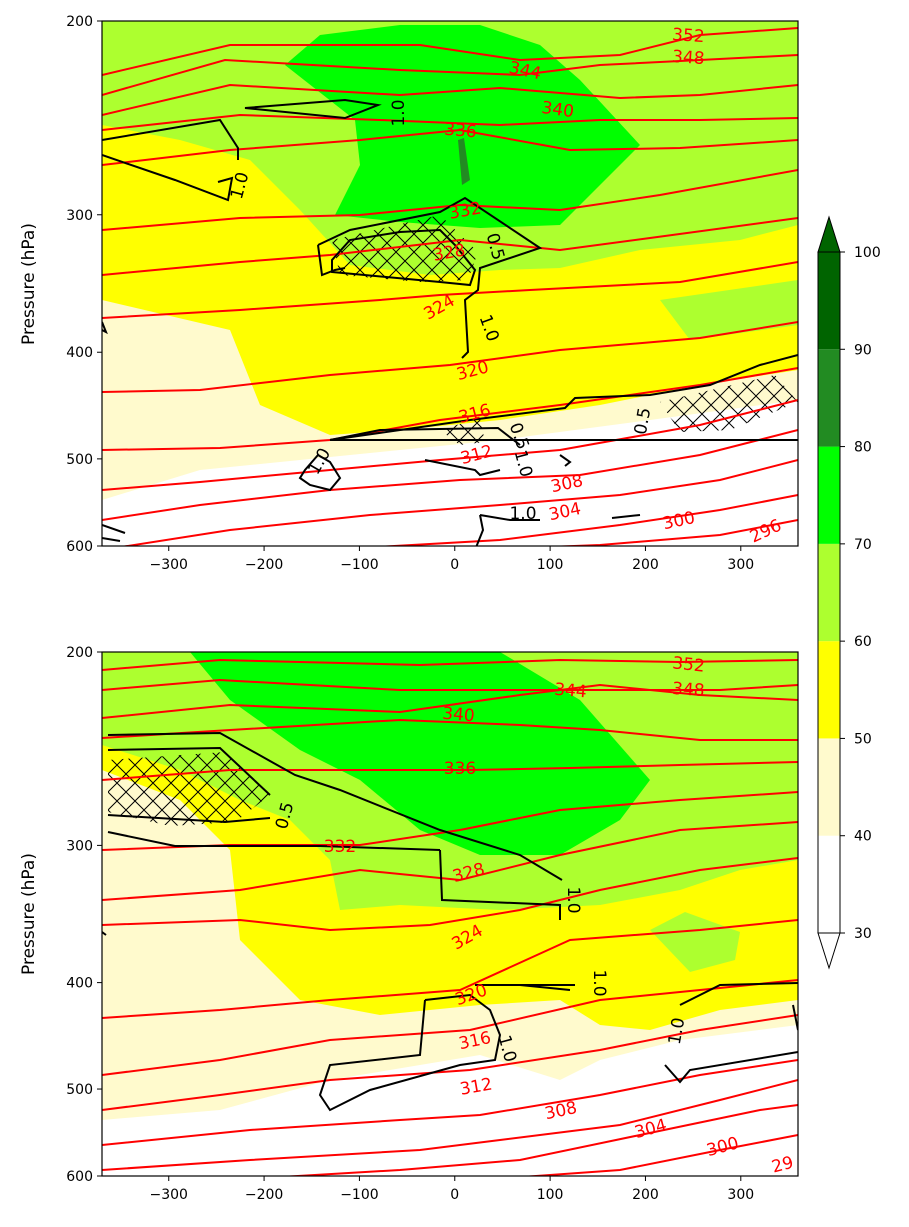  What do you see at coordinates (849, 592) in the screenshot?
I see `colorbar: 30 40 50 60 70 80 90 100` at bounding box center [849, 592].